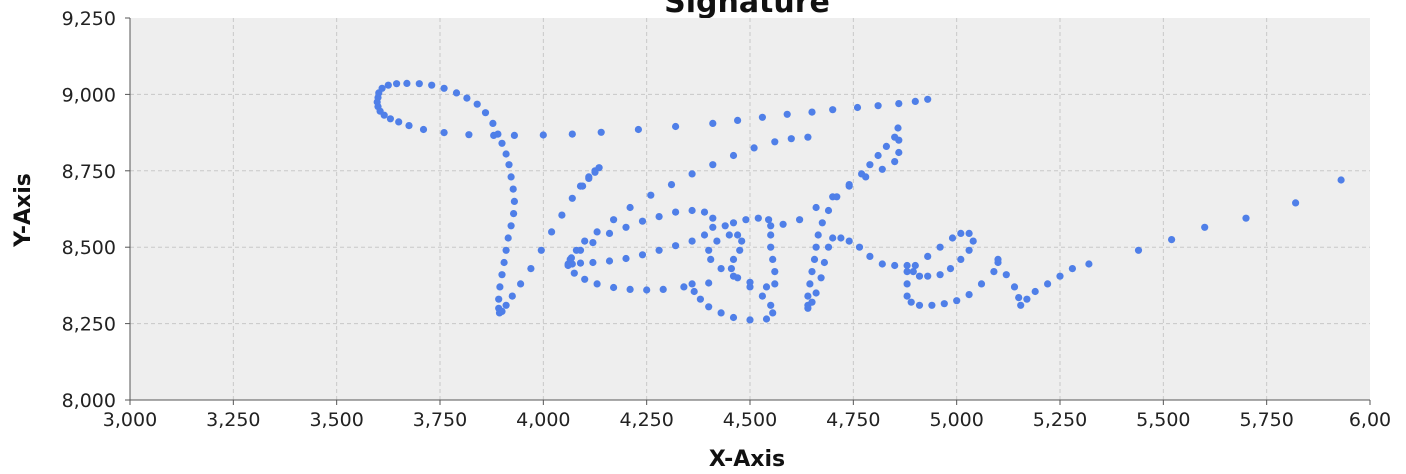  What do you see at coordinates (89, 172) in the screenshot?
I see `y-tick-label: 8,750` at bounding box center [89, 172].